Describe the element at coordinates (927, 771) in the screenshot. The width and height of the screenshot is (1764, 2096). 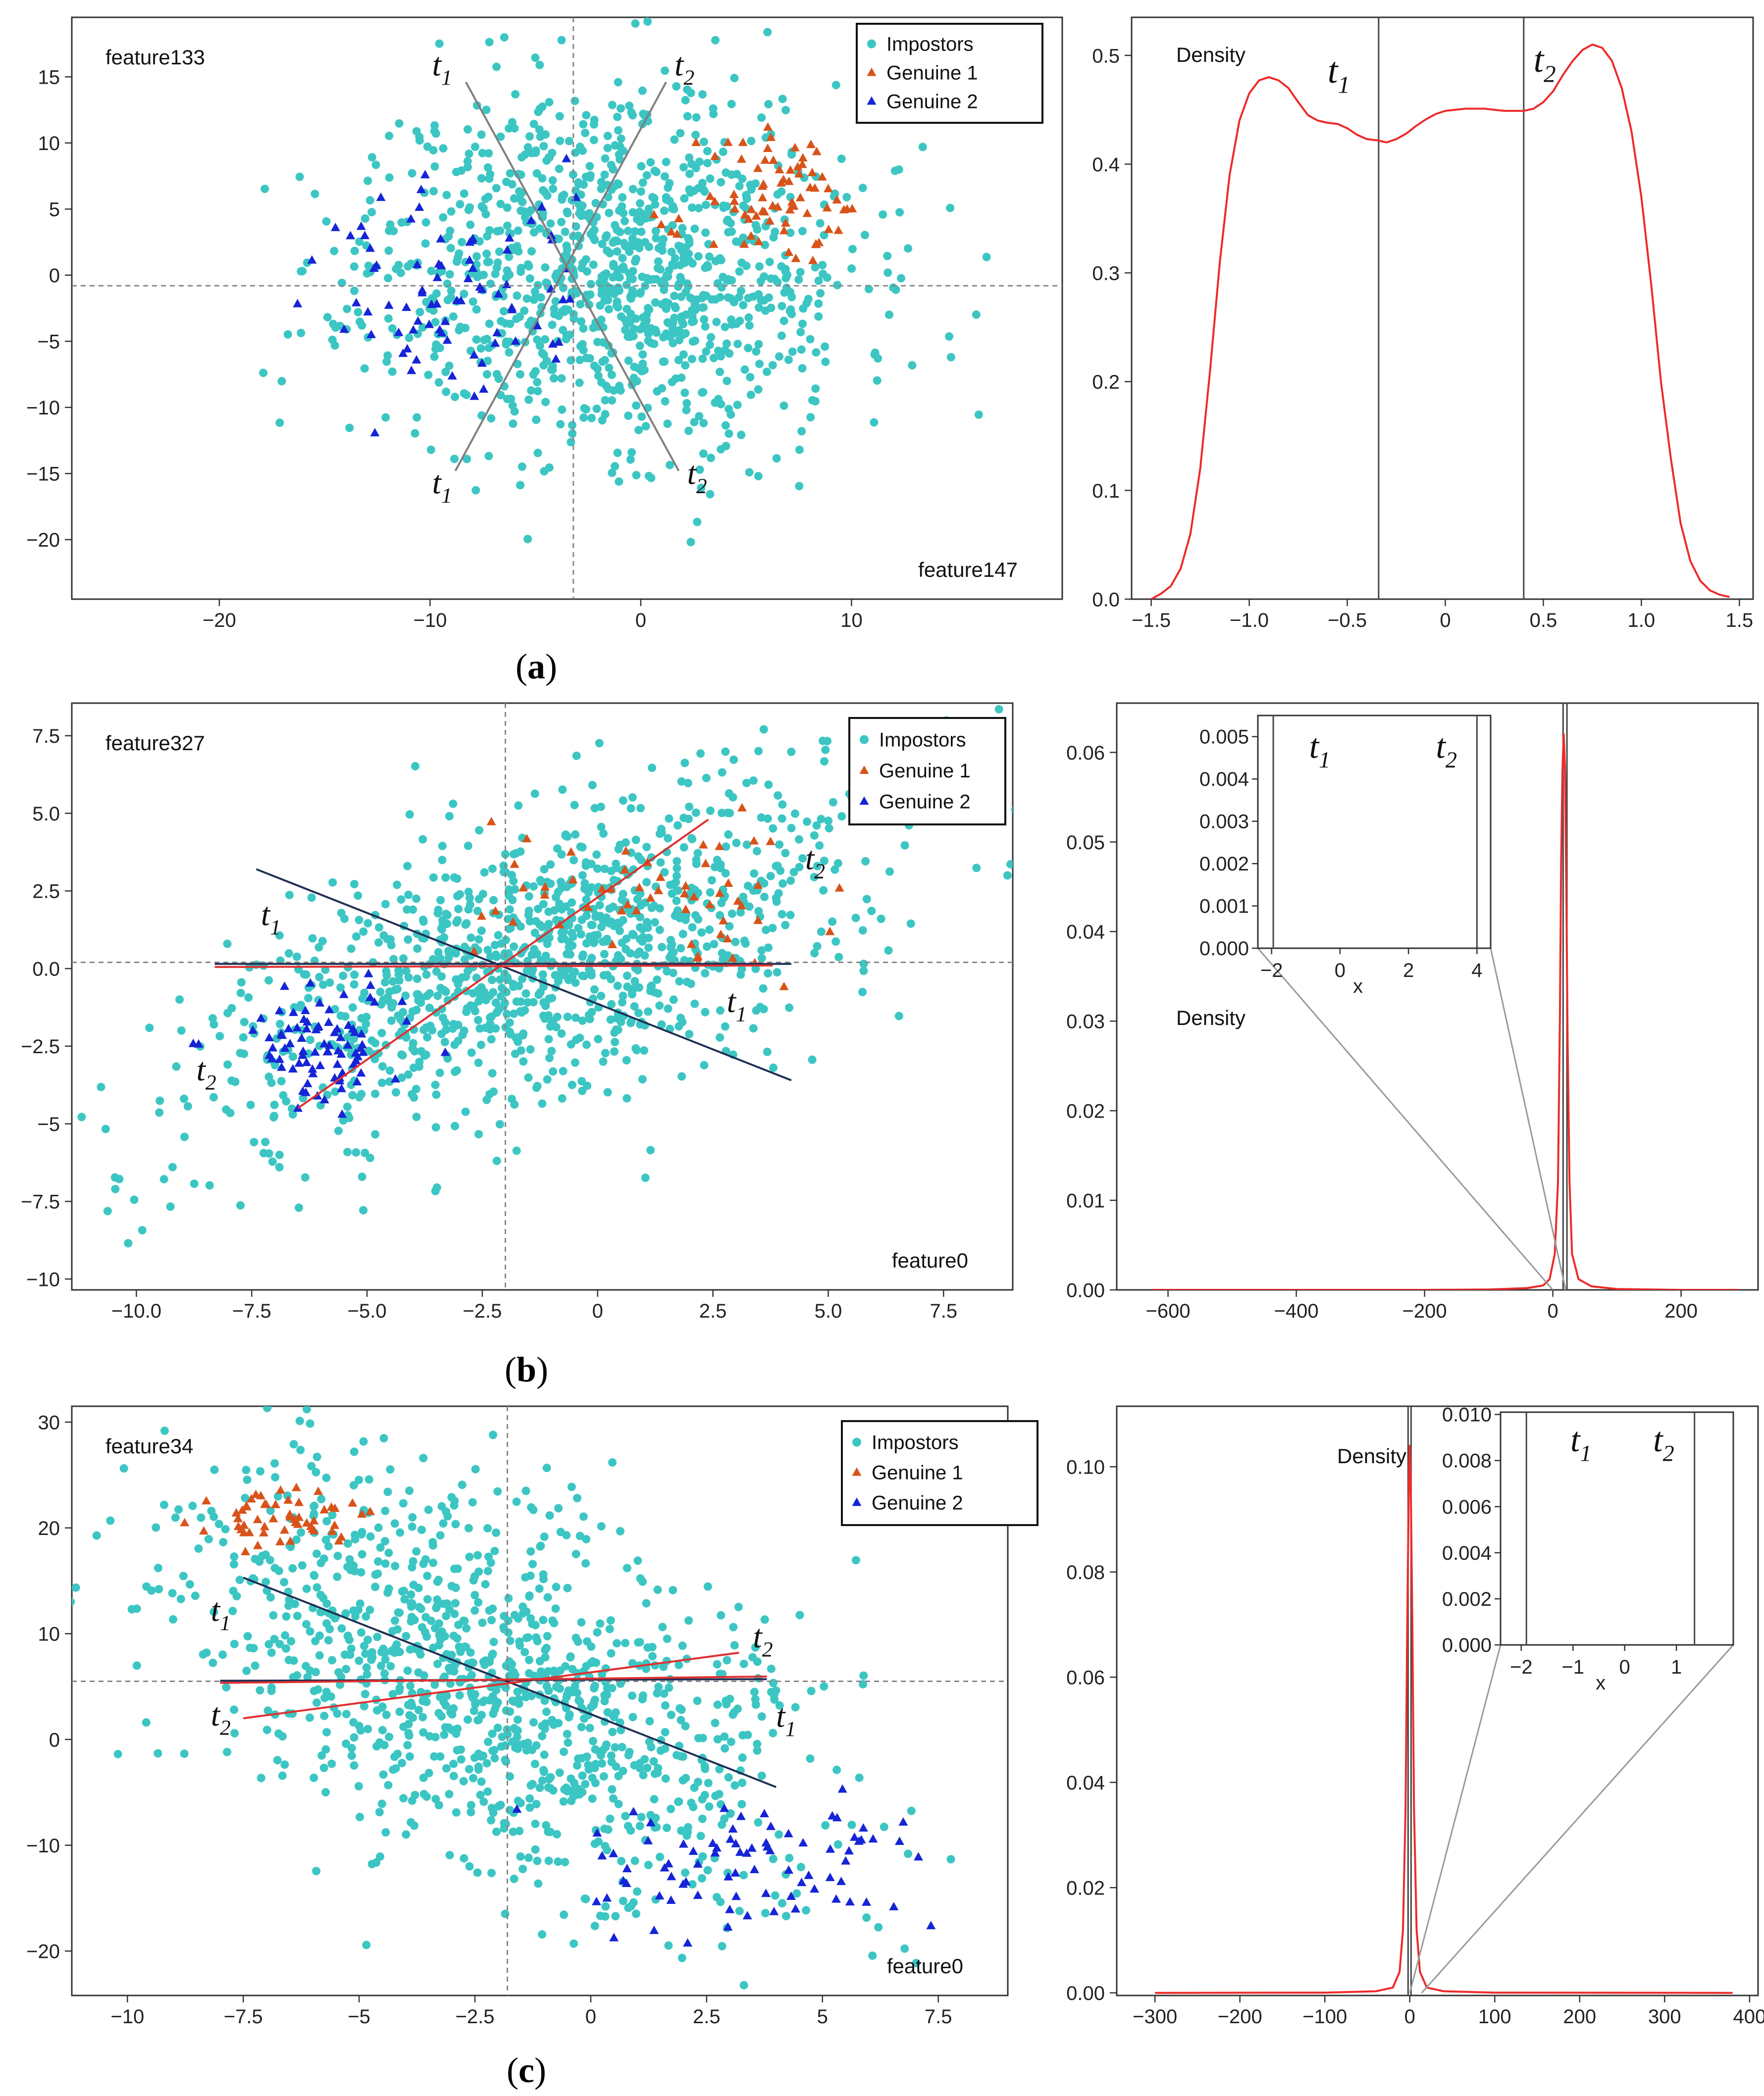
I see `legend-box` at that location.